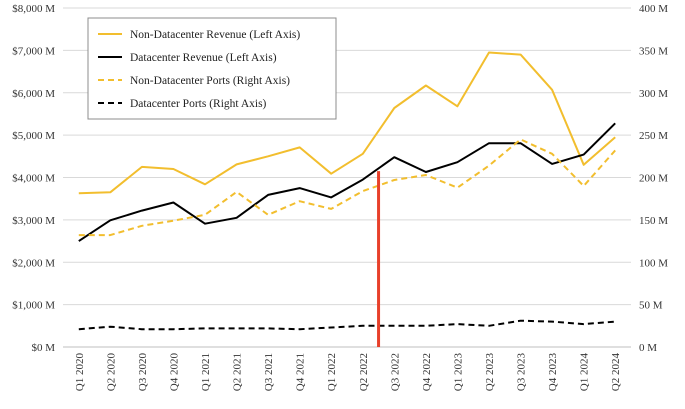 The image size is (685, 409). Describe the element at coordinates (427, 372) in the screenshot. I see `x-tick-label: Q4 2022` at that location.